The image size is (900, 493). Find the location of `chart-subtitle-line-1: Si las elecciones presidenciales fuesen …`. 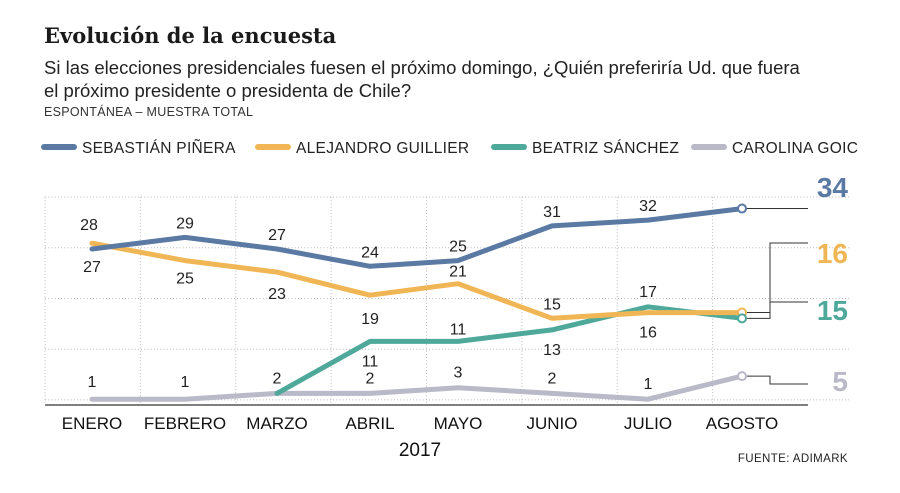

chart-subtitle-line-1: Si las elecciones presidenciales fuesen … is located at coordinates (422, 67).